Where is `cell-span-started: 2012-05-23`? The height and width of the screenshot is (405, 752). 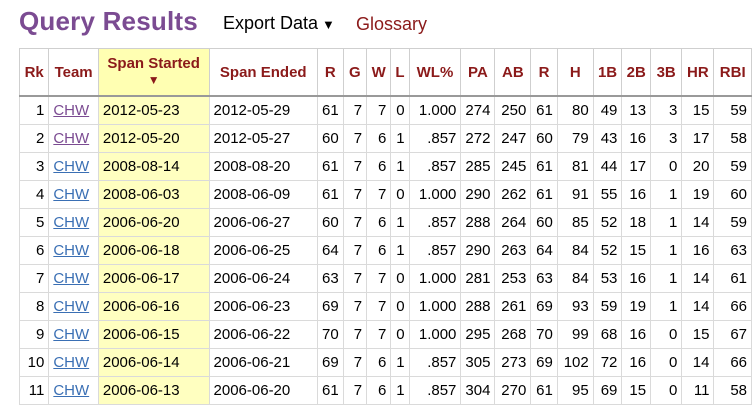 cell-span-started: 2012-05-23 is located at coordinates (153, 110).